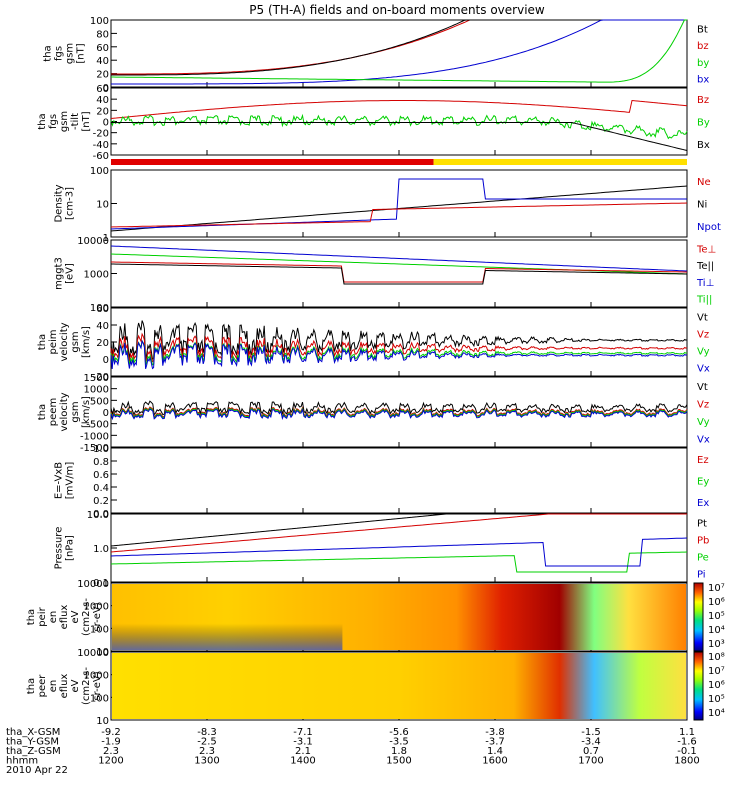 This screenshot has width=750, height=800. What do you see at coordinates (560, 162) in the screenshot?
I see `status-bar-yellow` at bounding box center [560, 162].